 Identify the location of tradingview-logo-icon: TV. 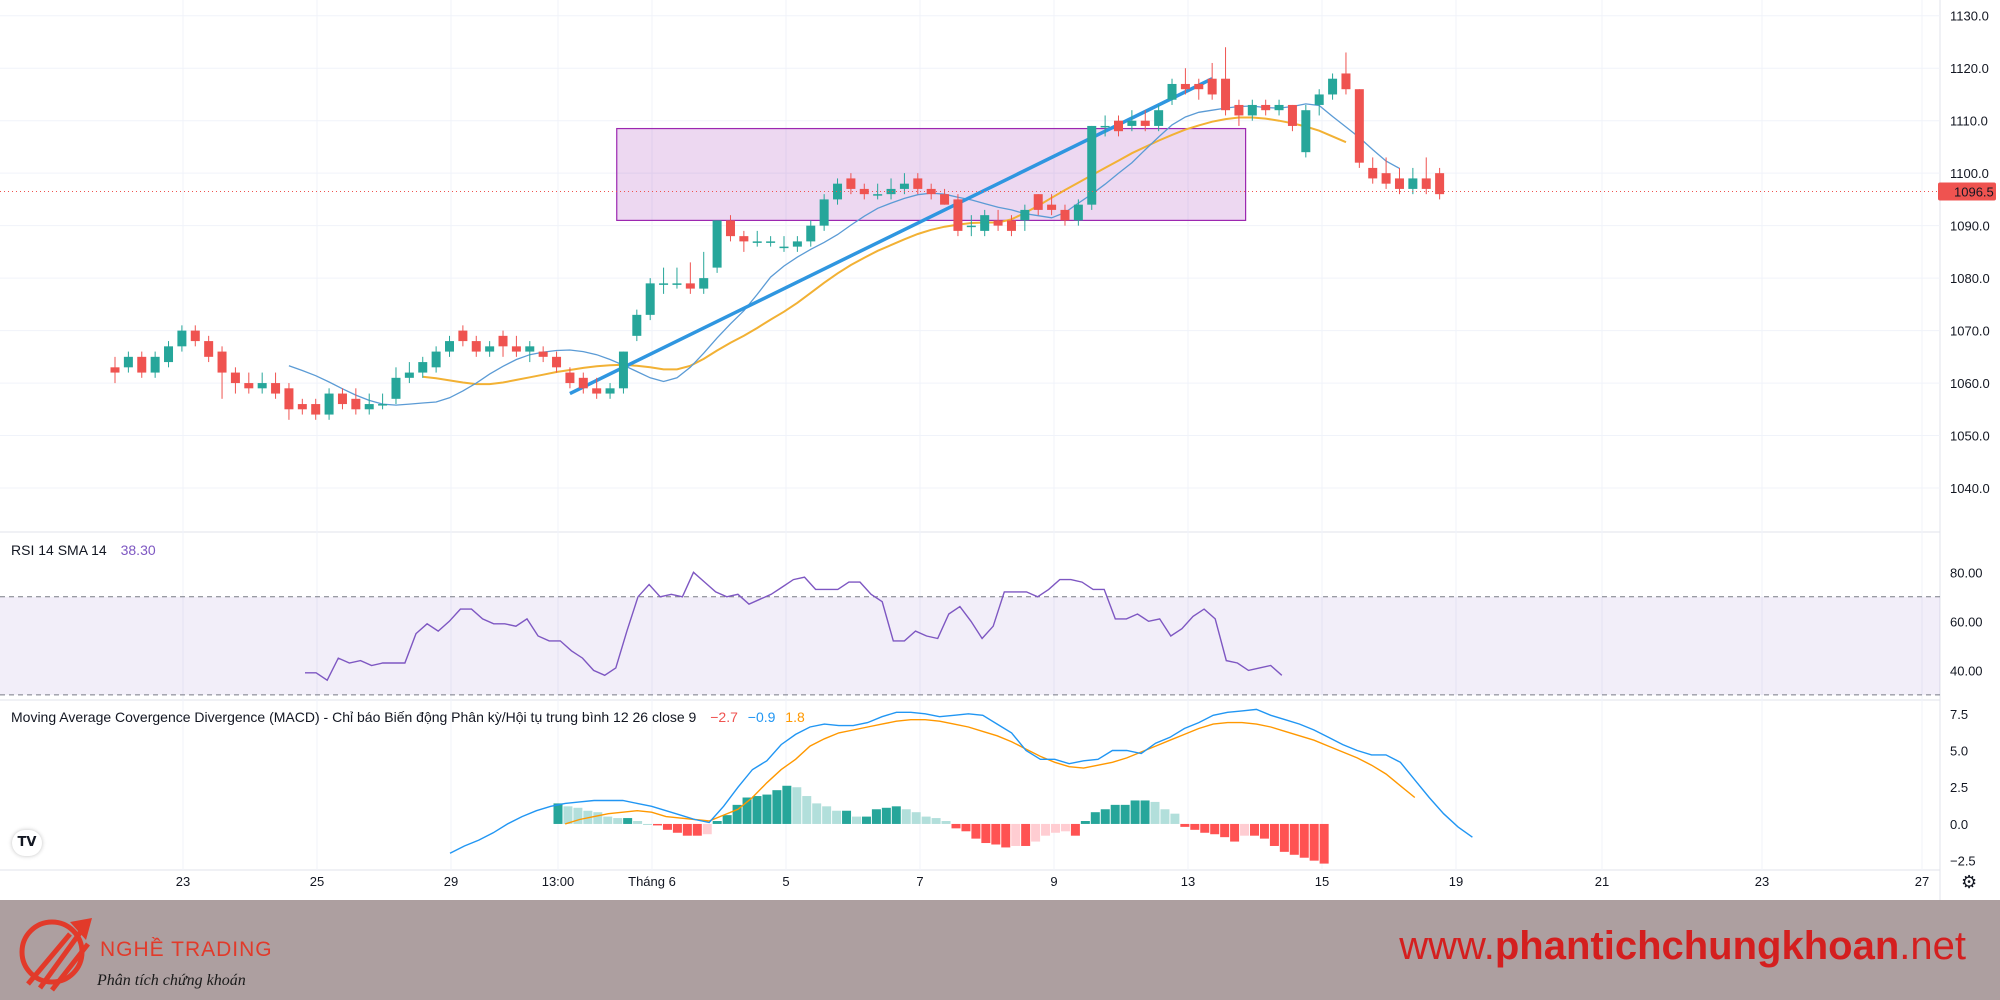
(27, 843).